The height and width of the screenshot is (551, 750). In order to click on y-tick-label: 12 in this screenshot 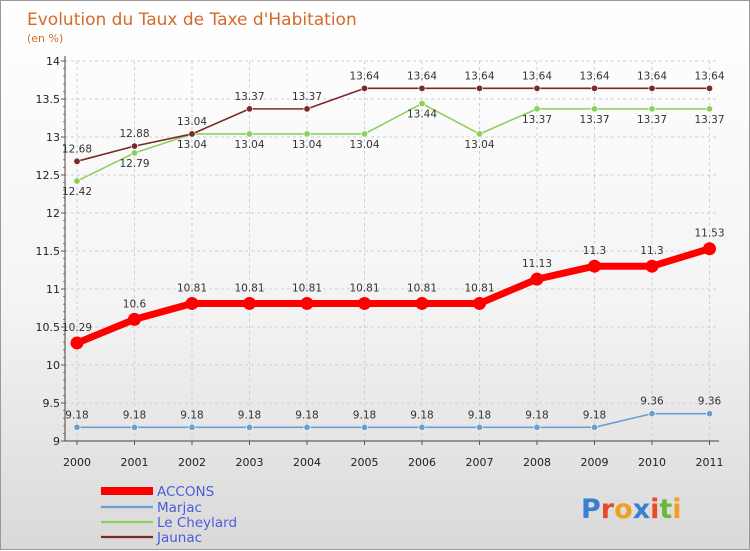, I will do `click(53, 213)`.